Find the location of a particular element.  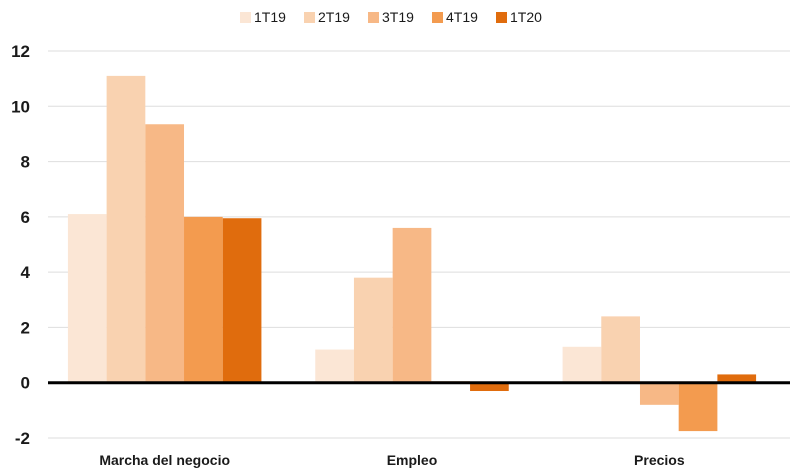

x-category-label: Marcha del negocio is located at coordinates (164, 460).